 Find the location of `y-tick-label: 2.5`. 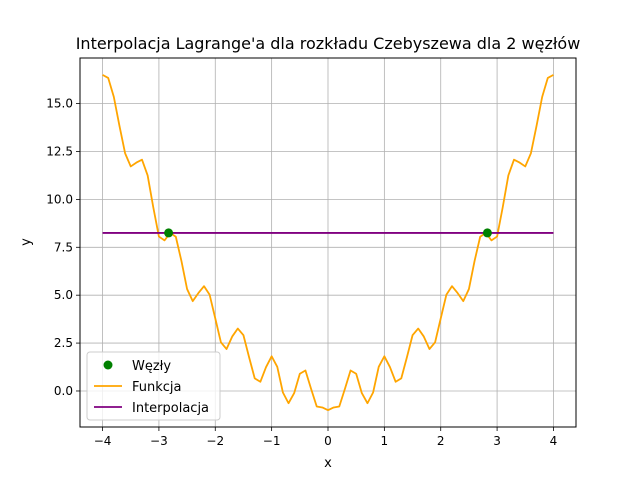

y-tick-label: 2.5 is located at coordinates (63, 343).